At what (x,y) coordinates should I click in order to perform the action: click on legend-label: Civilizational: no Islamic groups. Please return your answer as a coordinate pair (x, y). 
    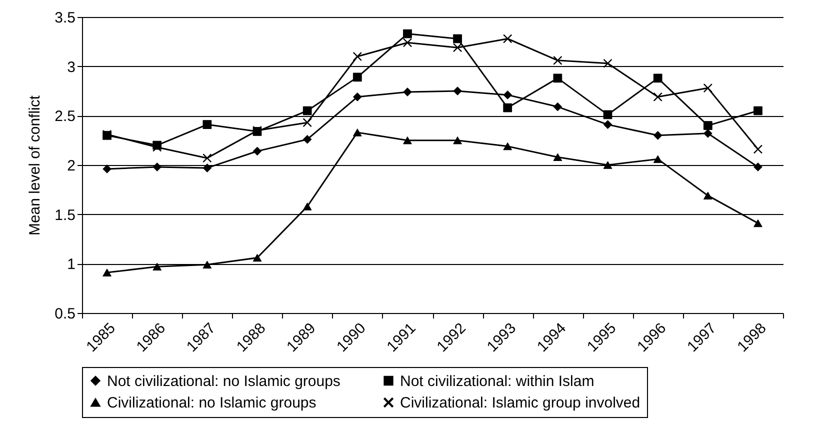
    Looking at the image, I should click on (211, 403).